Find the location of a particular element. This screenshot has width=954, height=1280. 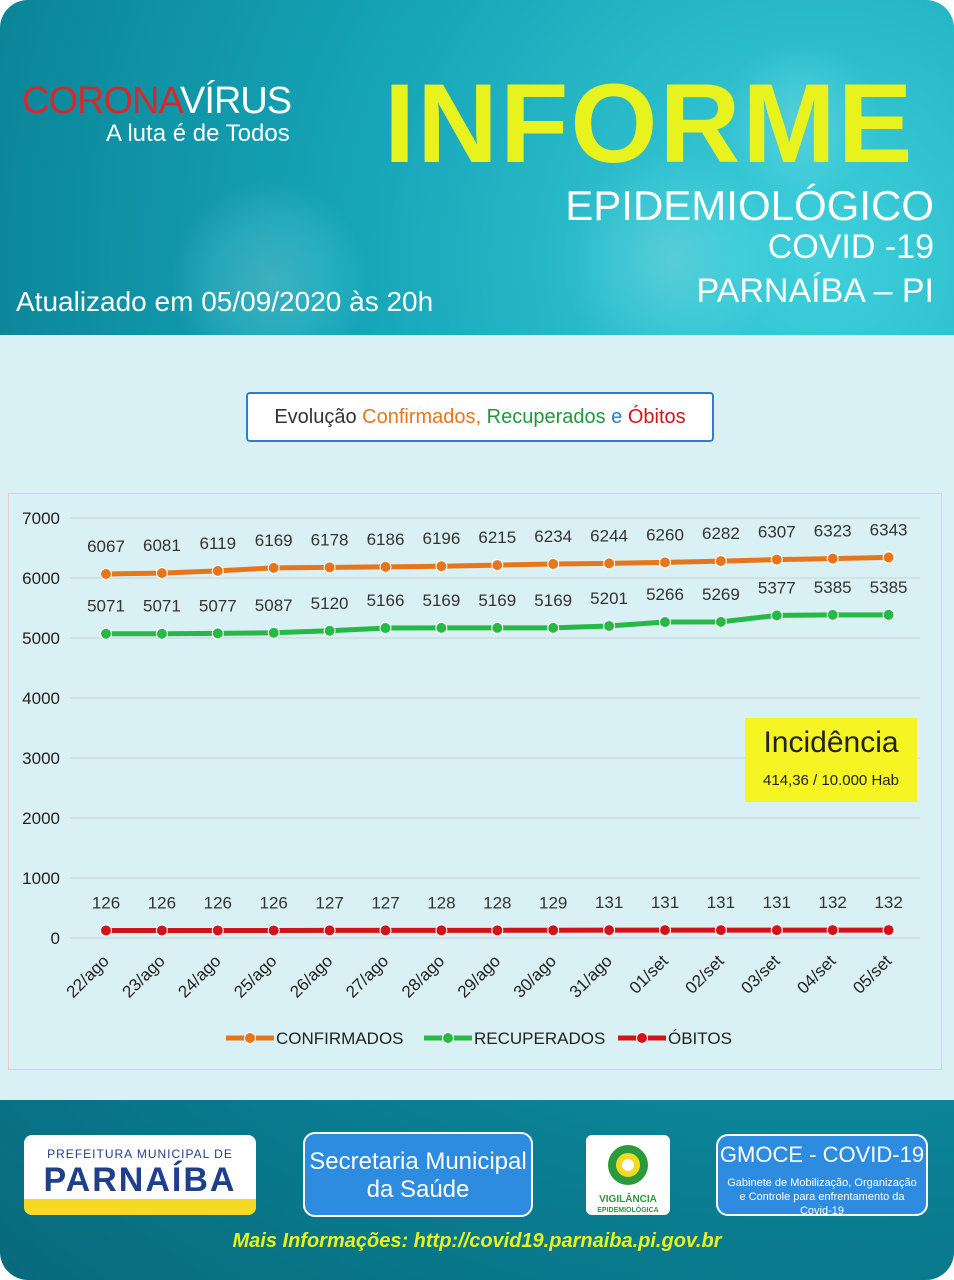

chart-title-and: e is located at coordinates (616, 417).